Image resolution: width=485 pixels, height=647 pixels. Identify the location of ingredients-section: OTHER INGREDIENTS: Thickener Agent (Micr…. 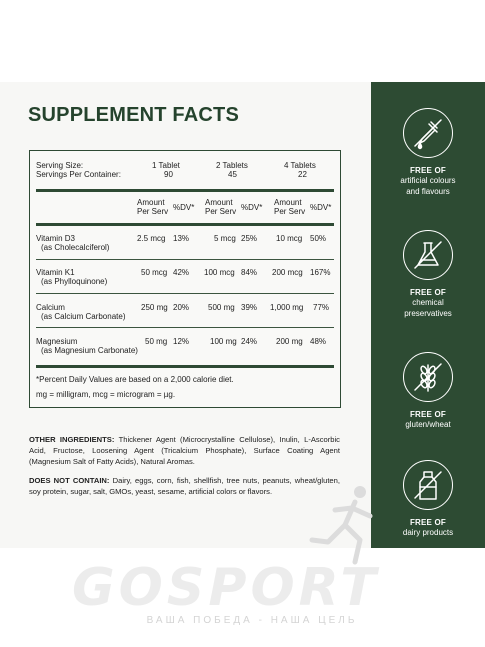
(184, 469).